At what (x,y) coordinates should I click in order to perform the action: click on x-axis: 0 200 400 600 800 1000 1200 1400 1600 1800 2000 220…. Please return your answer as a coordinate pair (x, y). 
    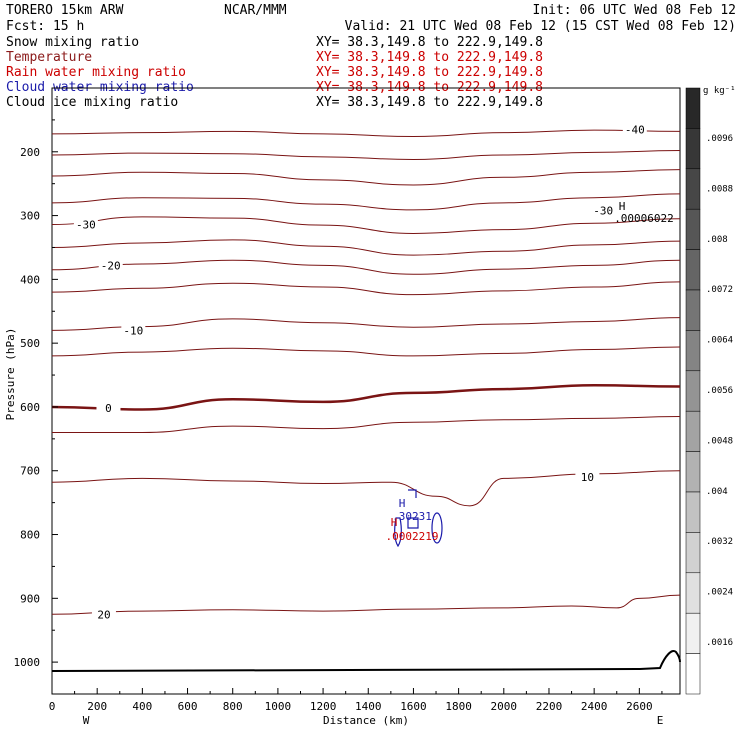
    Looking at the image, I should click on (356, 700).